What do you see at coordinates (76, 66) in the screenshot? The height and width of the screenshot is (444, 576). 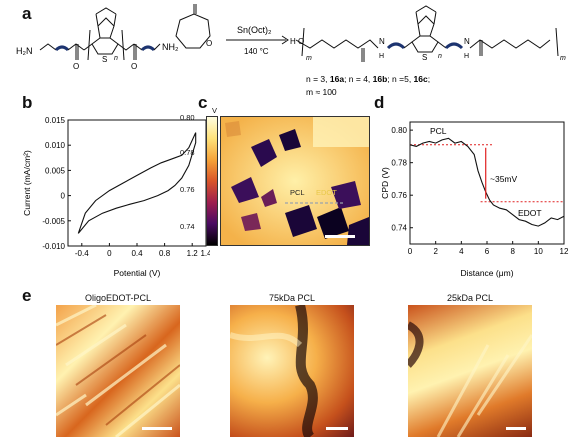 I see `carbonyl-o-left-label: O` at bounding box center [76, 66].